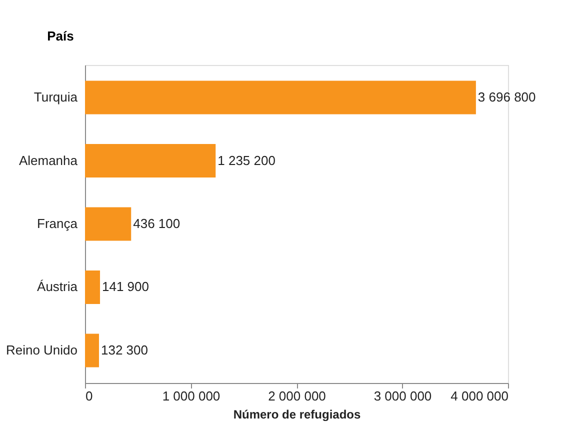 The height and width of the screenshot is (441, 588). What do you see at coordinates (297, 396) in the screenshot?
I see `x-tick-label: 2 000 000` at bounding box center [297, 396].